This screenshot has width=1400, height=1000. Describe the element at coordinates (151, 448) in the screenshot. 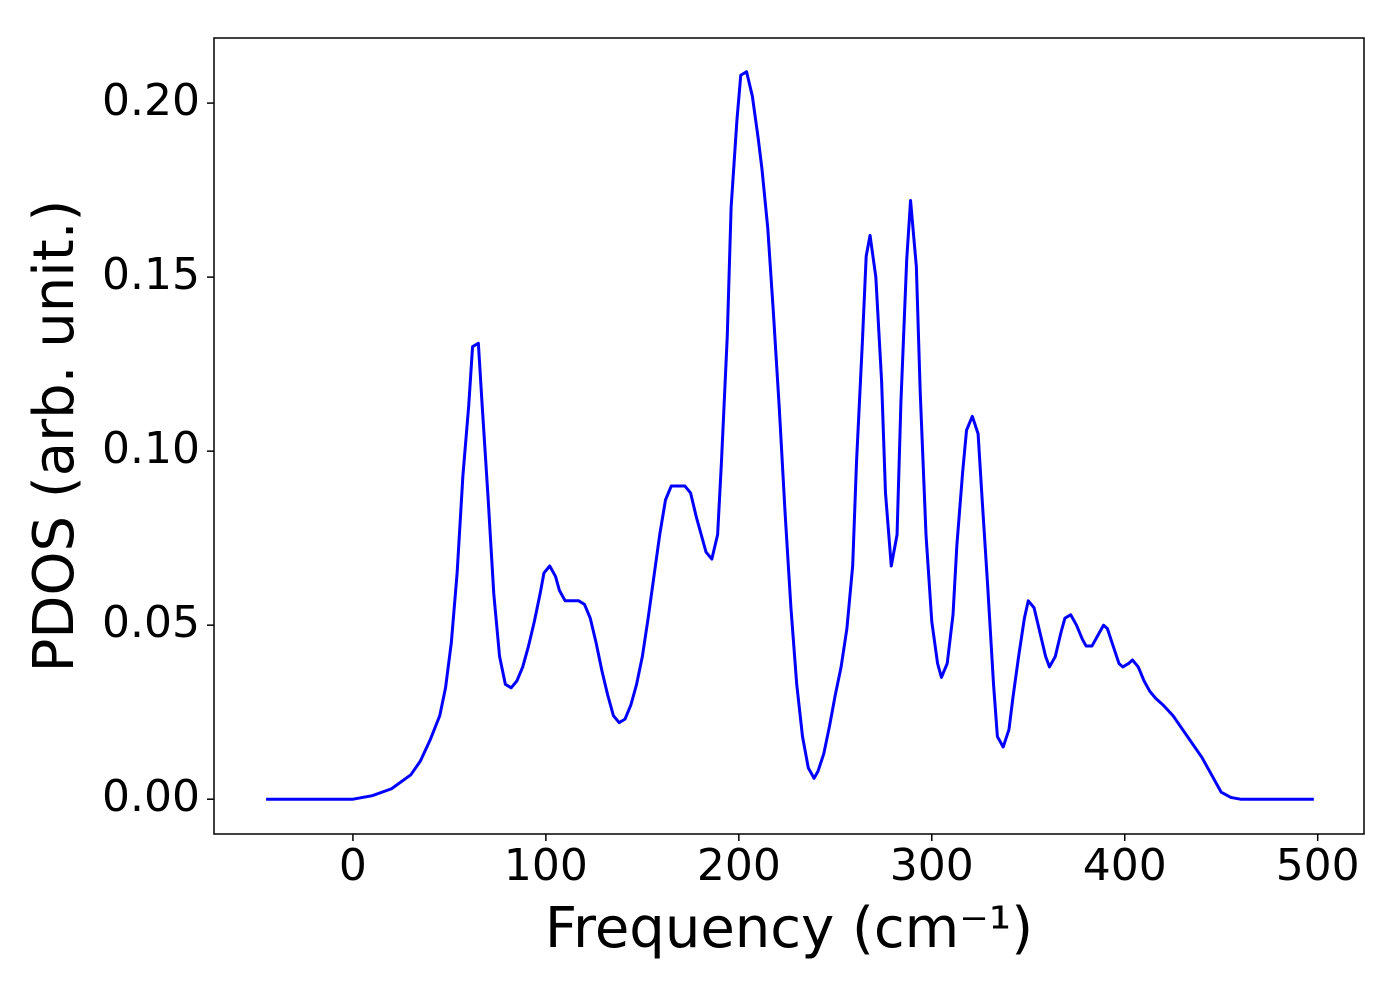

I see `y-tick-label: 0.10` at that location.